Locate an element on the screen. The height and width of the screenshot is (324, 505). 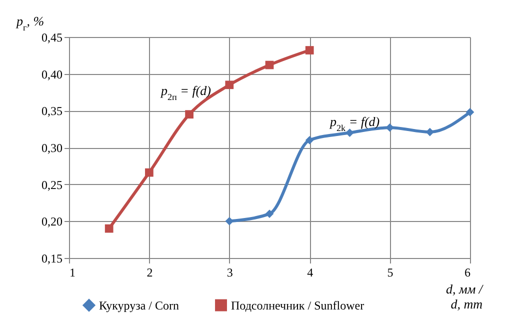
x-tick-label: 5 is located at coordinates (390, 273).